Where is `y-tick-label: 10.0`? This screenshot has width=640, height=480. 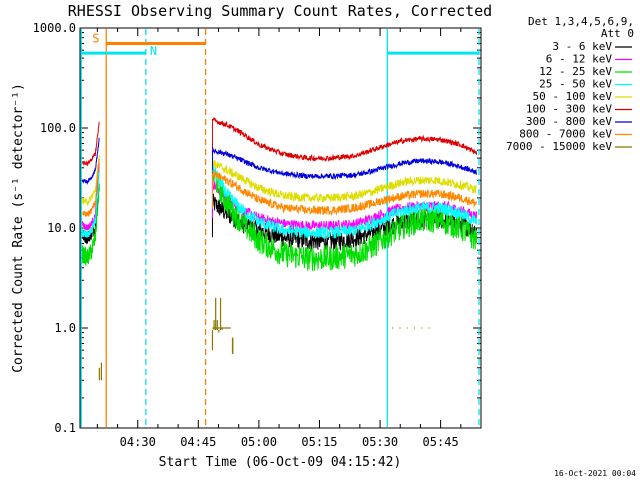 y-tick-label: 10.0 is located at coordinates (61, 228).